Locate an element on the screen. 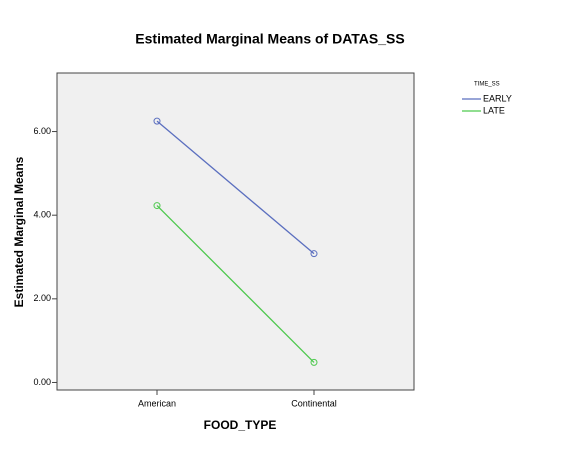 This screenshot has height=460, width=580. y-tick-label: 6.00 is located at coordinates (42, 131).